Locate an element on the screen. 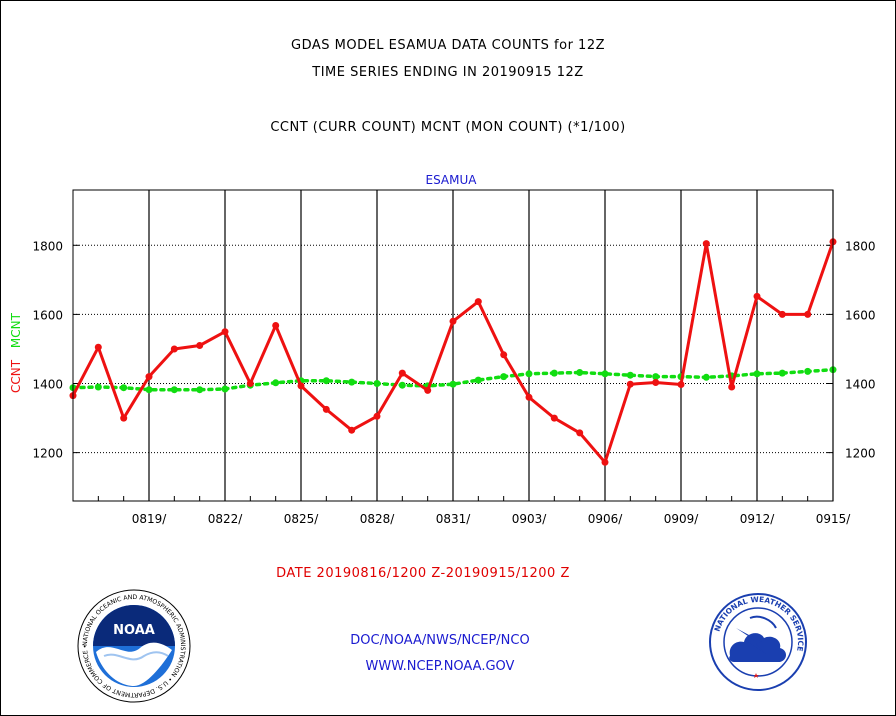 The height and width of the screenshot is (716, 896). x-tick-label: 0912/ is located at coordinates (758, 519).